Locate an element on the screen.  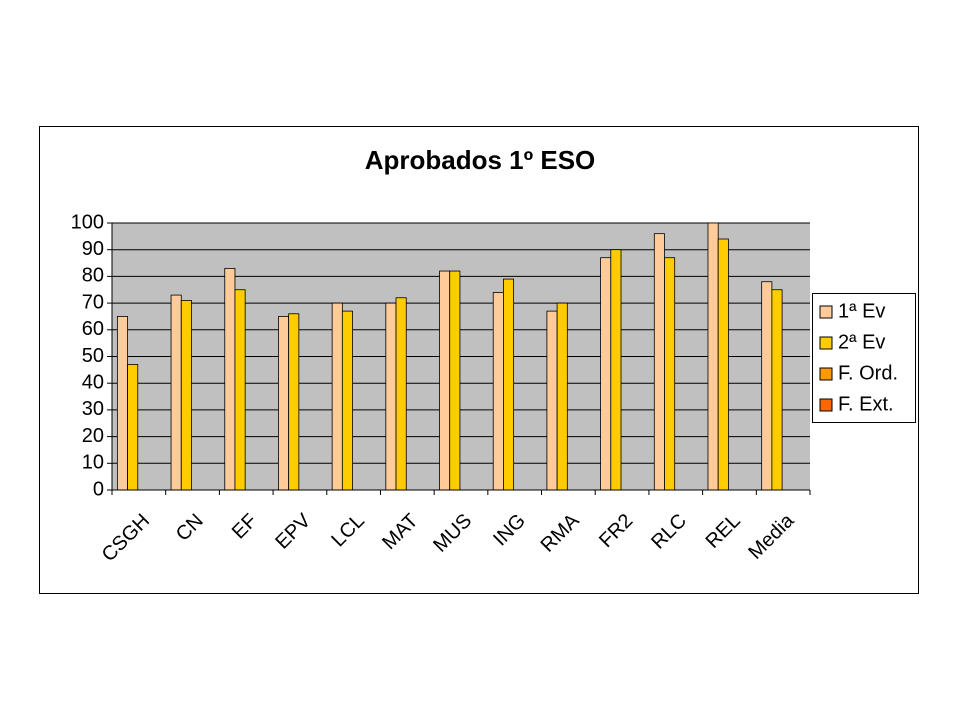
y-tick-label: 40 is located at coordinates (93, 382).